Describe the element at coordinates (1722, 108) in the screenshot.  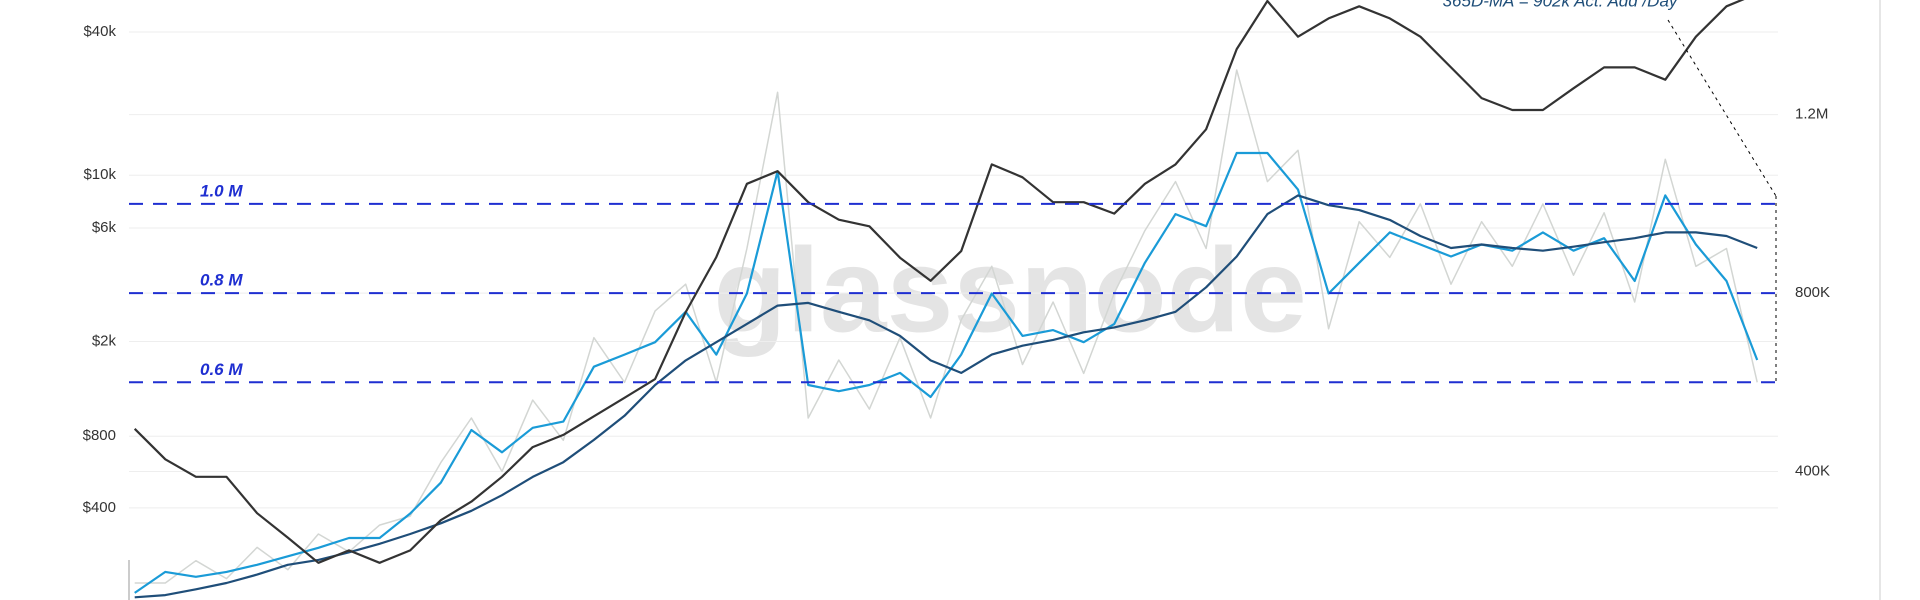
I see `annotation-connector` at that location.